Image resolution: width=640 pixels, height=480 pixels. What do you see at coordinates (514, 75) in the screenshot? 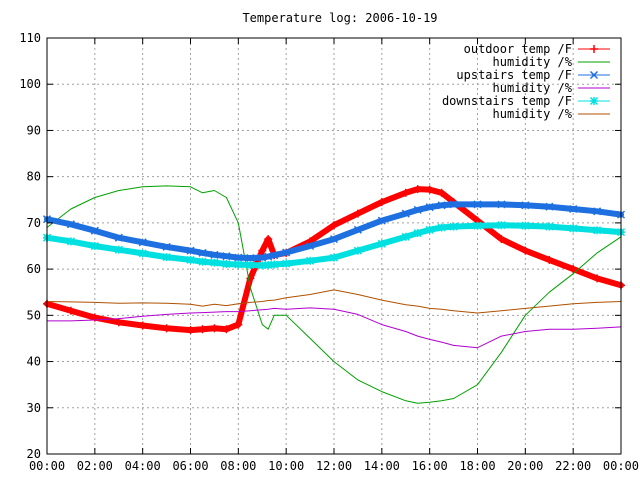
I see `legend-label: upstairs temp /F` at bounding box center [514, 75].